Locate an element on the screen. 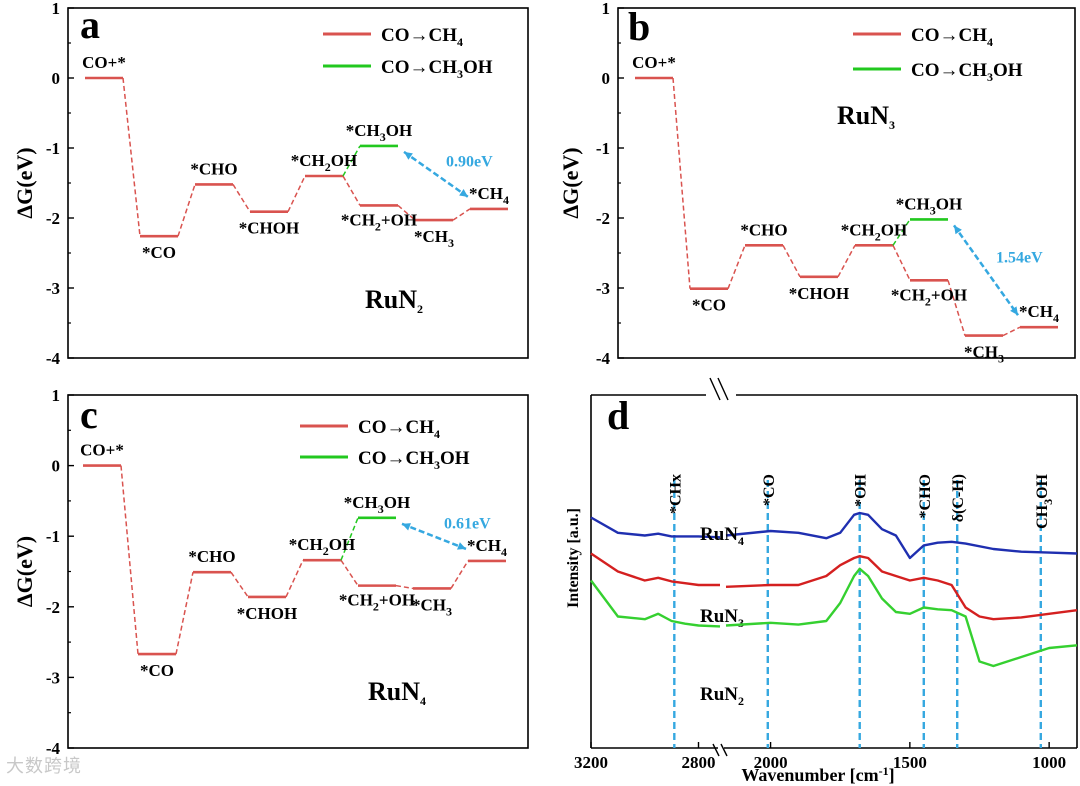 This screenshot has width=1080, height=786. x-tick-label: 2800 is located at coordinates (699, 762).